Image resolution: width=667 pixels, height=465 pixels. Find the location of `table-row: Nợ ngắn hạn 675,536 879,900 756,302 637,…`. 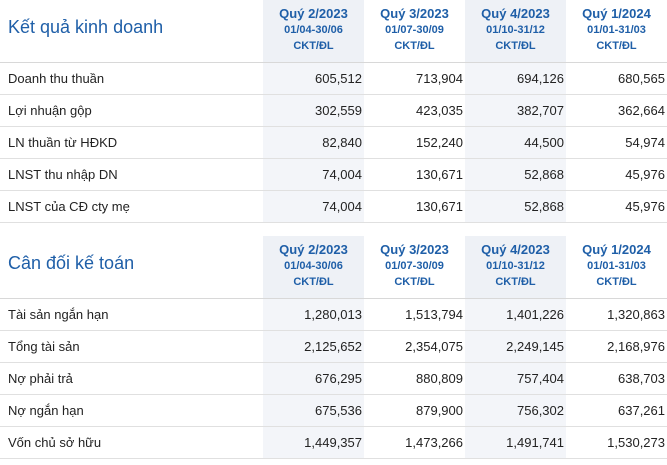

table-row: Nợ ngắn hạn 675,536 879,900 756,302 637,… is located at coordinates (333, 411).